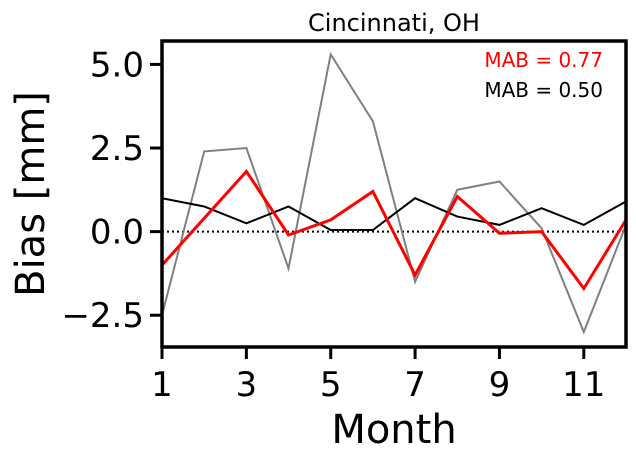 The height and width of the screenshot is (459, 636). I want to click on y-axis-ticks: −2.5 0.0 2.5 5.0, so click(111, 190).